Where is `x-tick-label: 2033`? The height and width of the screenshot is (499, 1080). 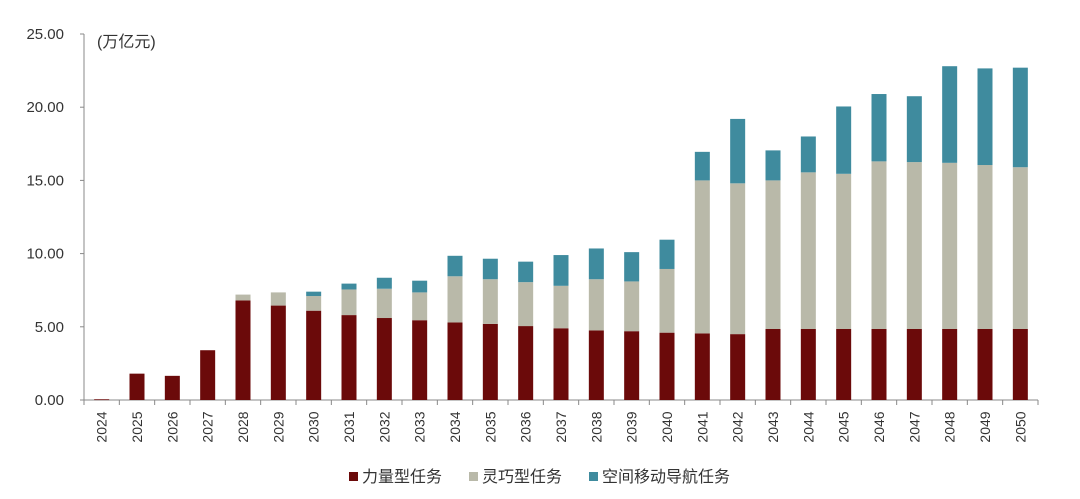
x-tick-label: 2033 is located at coordinates (420, 426).